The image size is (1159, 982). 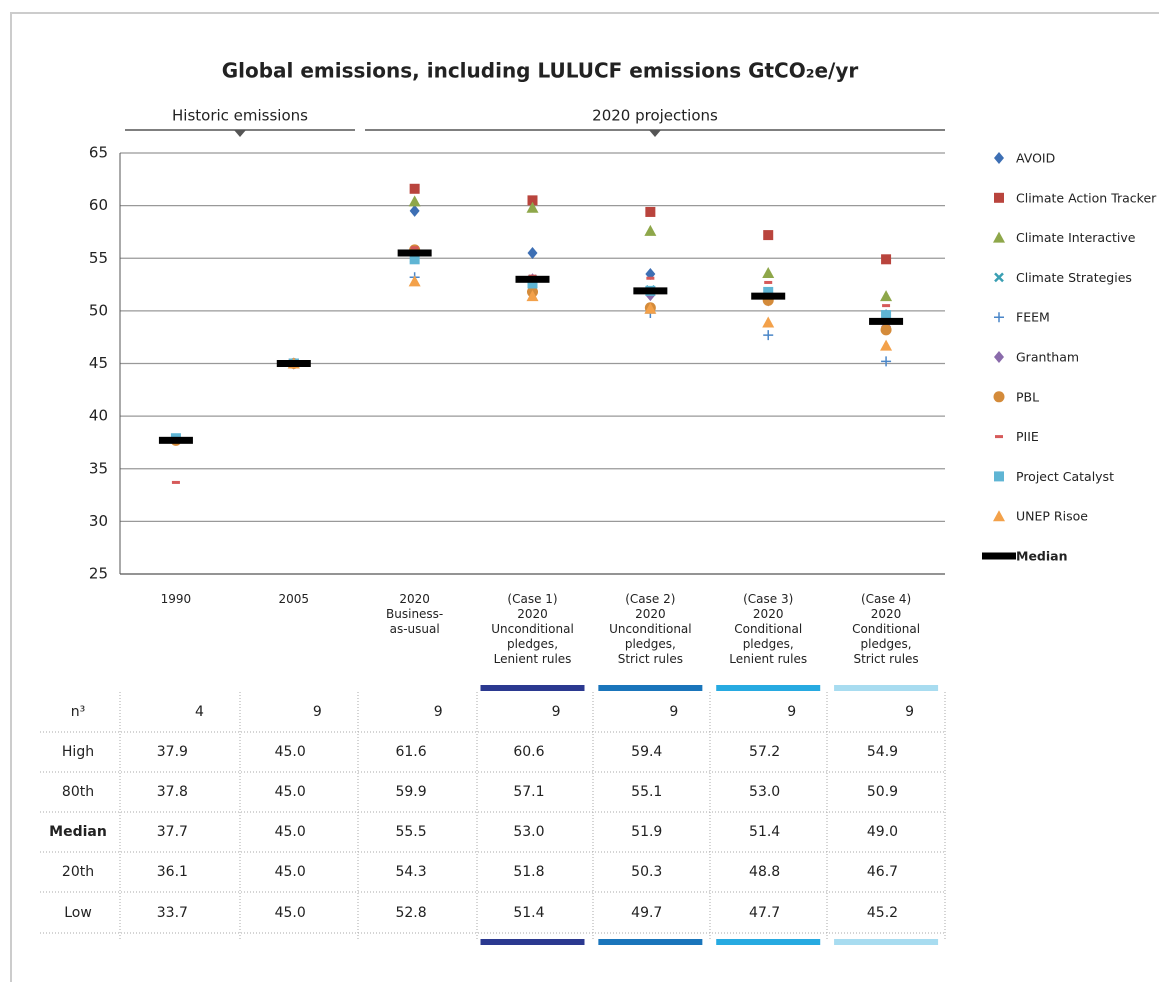 I want to click on row-label: 80th, so click(x=78, y=792).